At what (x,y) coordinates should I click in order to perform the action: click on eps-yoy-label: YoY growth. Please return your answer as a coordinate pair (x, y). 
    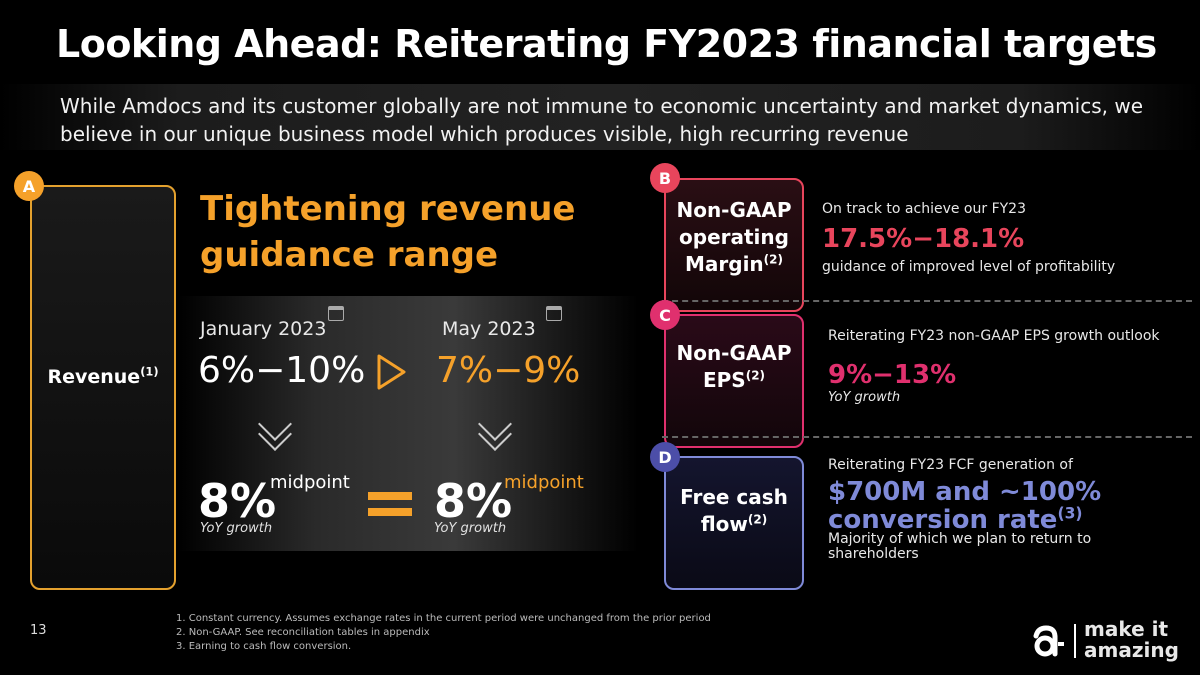
    Looking at the image, I should click on (864, 397).